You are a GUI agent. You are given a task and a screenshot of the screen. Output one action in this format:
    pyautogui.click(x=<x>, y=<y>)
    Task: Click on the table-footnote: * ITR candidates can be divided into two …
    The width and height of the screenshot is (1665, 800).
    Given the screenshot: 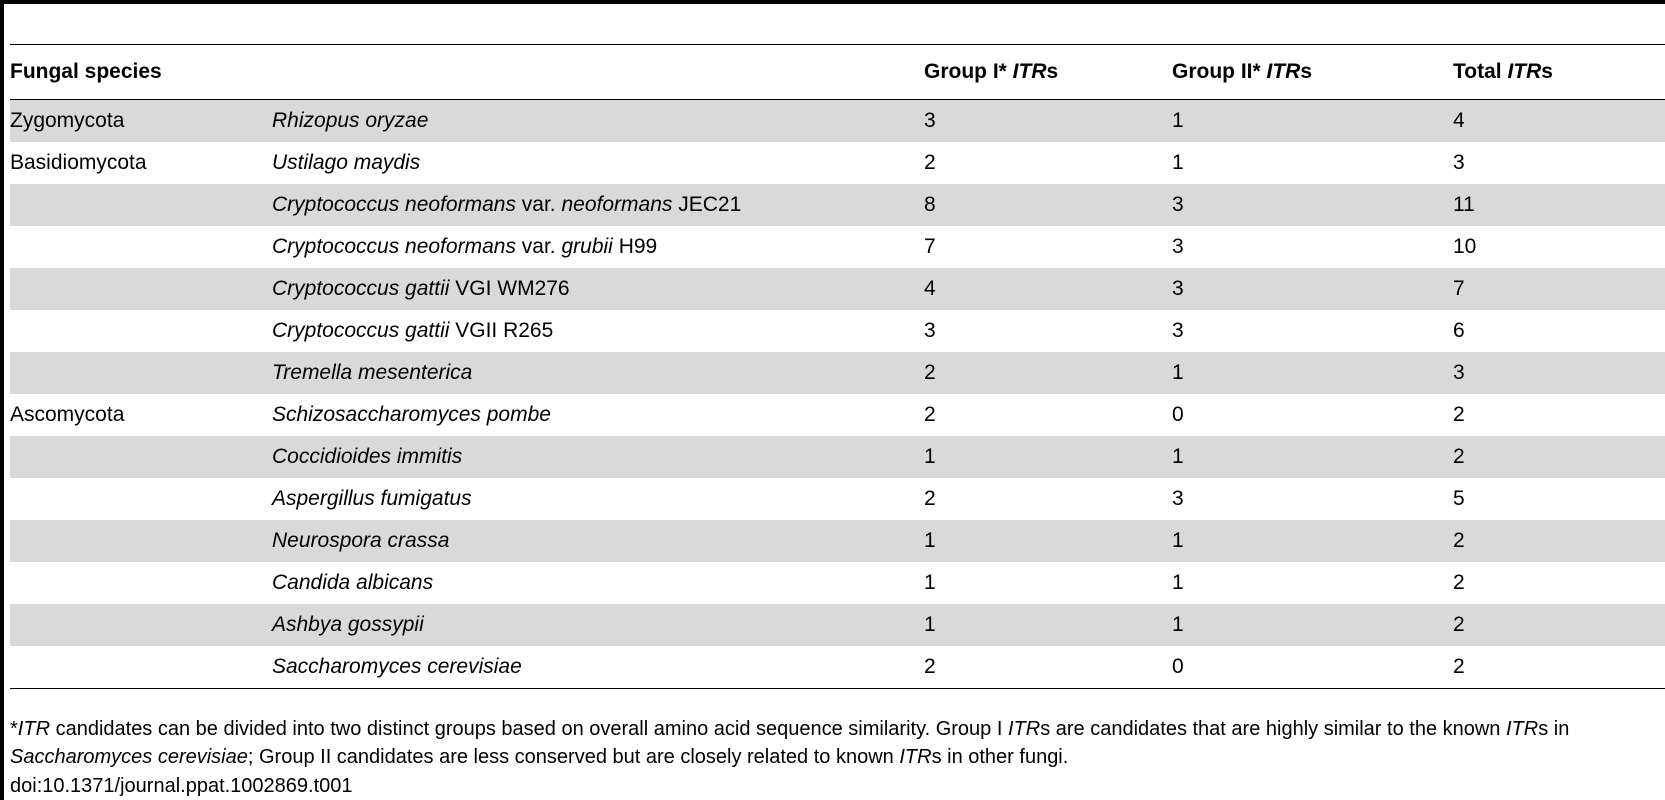 What is the action you would take?
    pyautogui.click(x=835, y=743)
    